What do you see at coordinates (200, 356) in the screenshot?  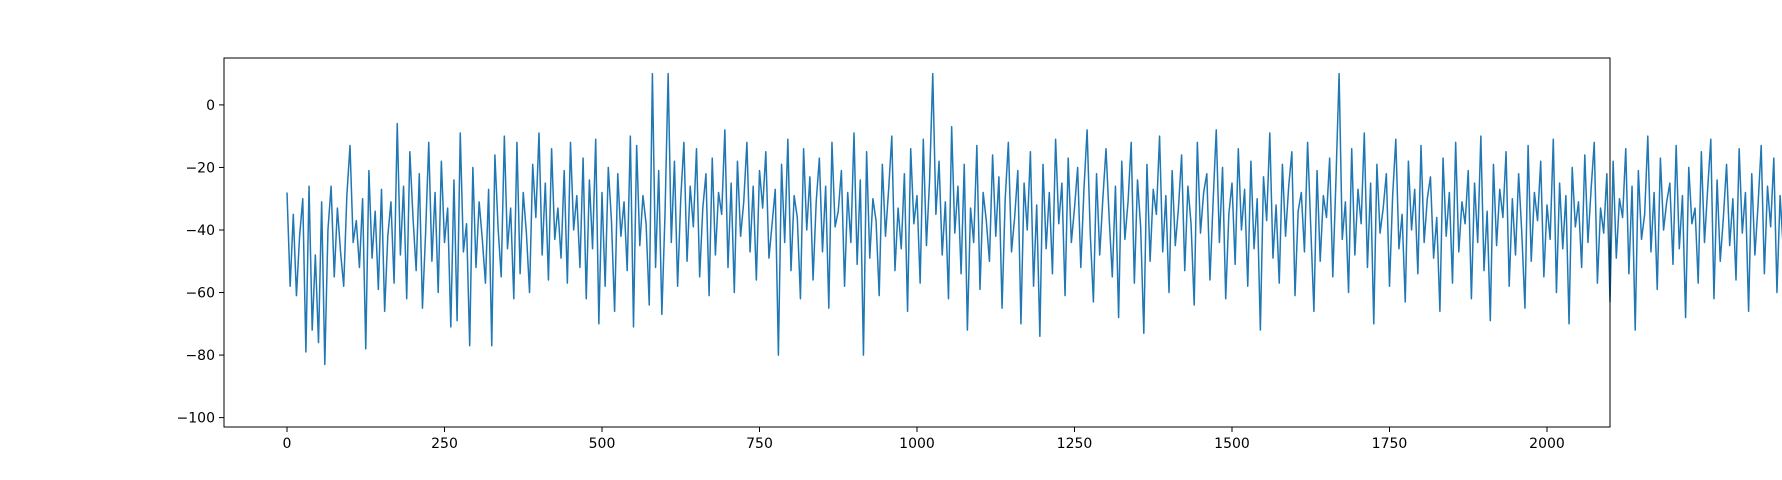 I see `y-tick-label: −80` at bounding box center [200, 356].